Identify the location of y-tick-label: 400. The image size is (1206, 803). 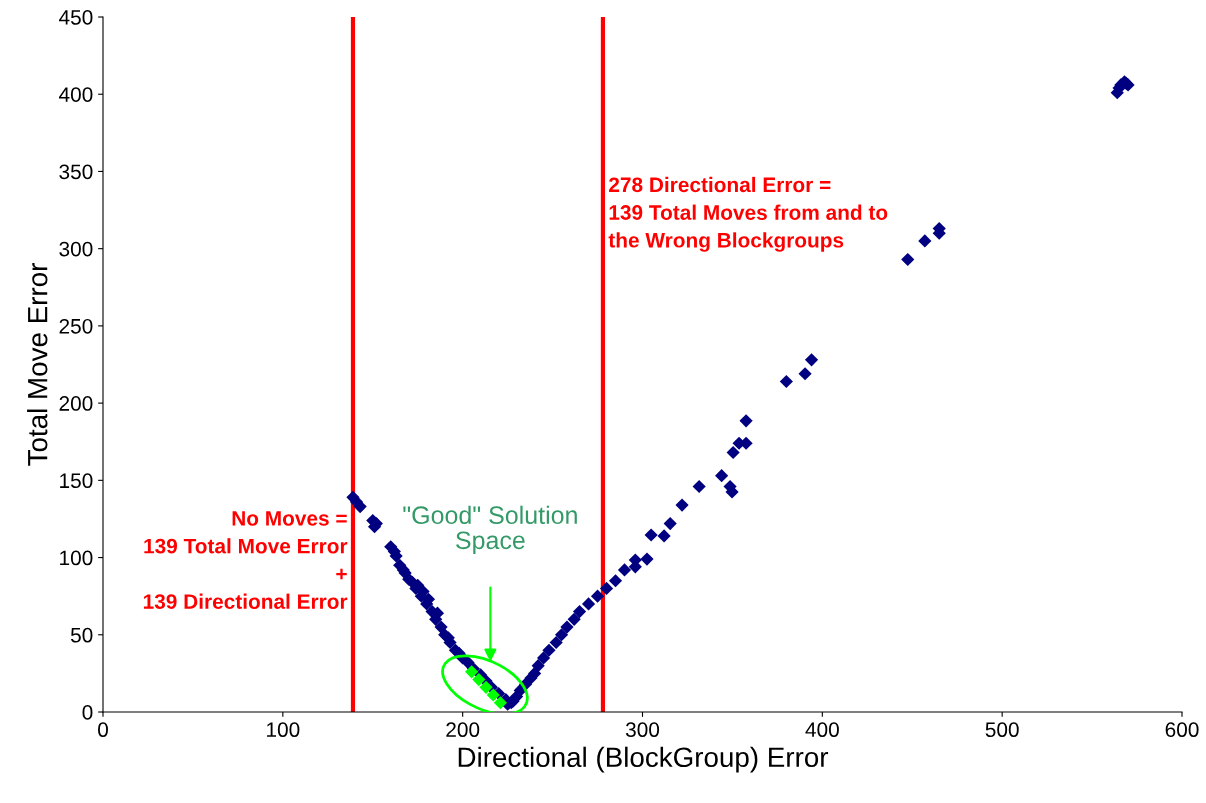
(76, 94).